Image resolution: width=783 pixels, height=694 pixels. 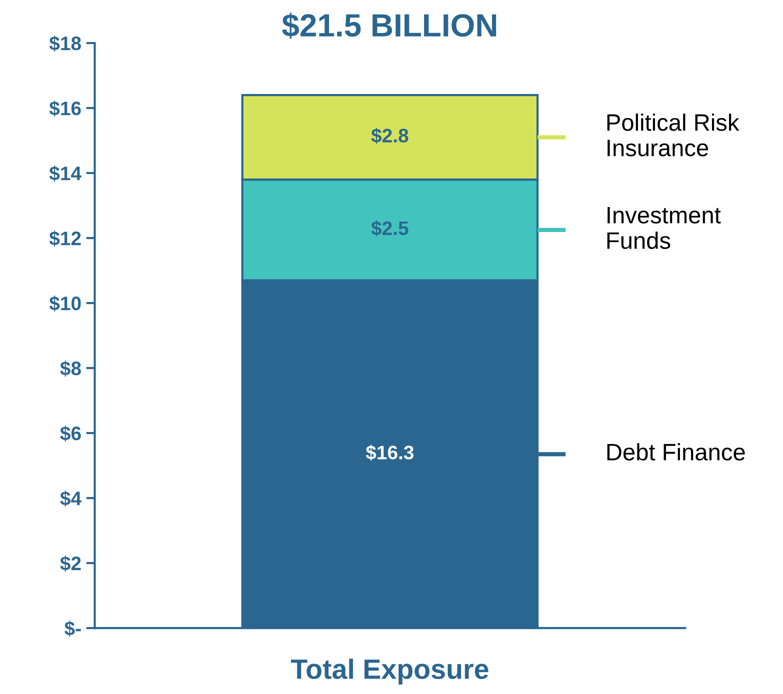 What do you see at coordinates (390, 452) in the screenshot?
I see `annotation: $16.3` at bounding box center [390, 452].